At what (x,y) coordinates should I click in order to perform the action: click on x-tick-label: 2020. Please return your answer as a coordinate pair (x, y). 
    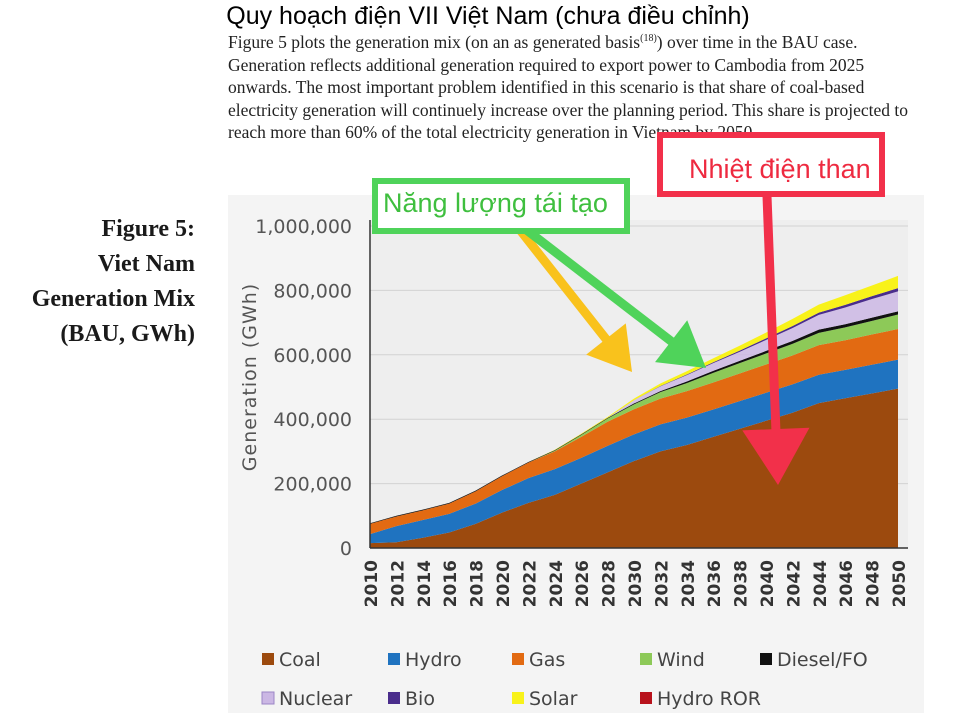
    Looking at the image, I should click on (504, 583).